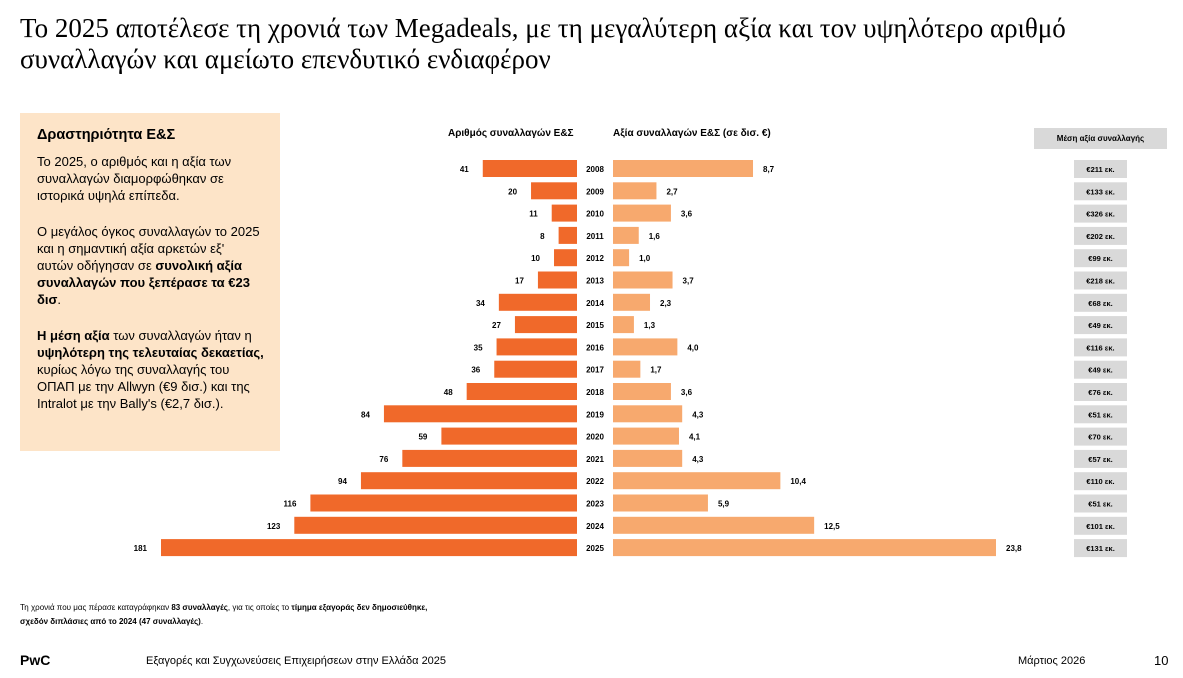 This screenshot has width=1183, height=678. What do you see at coordinates (646, 436) in the screenshot?
I see `value-bar-2020` at bounding box center [646, 436].